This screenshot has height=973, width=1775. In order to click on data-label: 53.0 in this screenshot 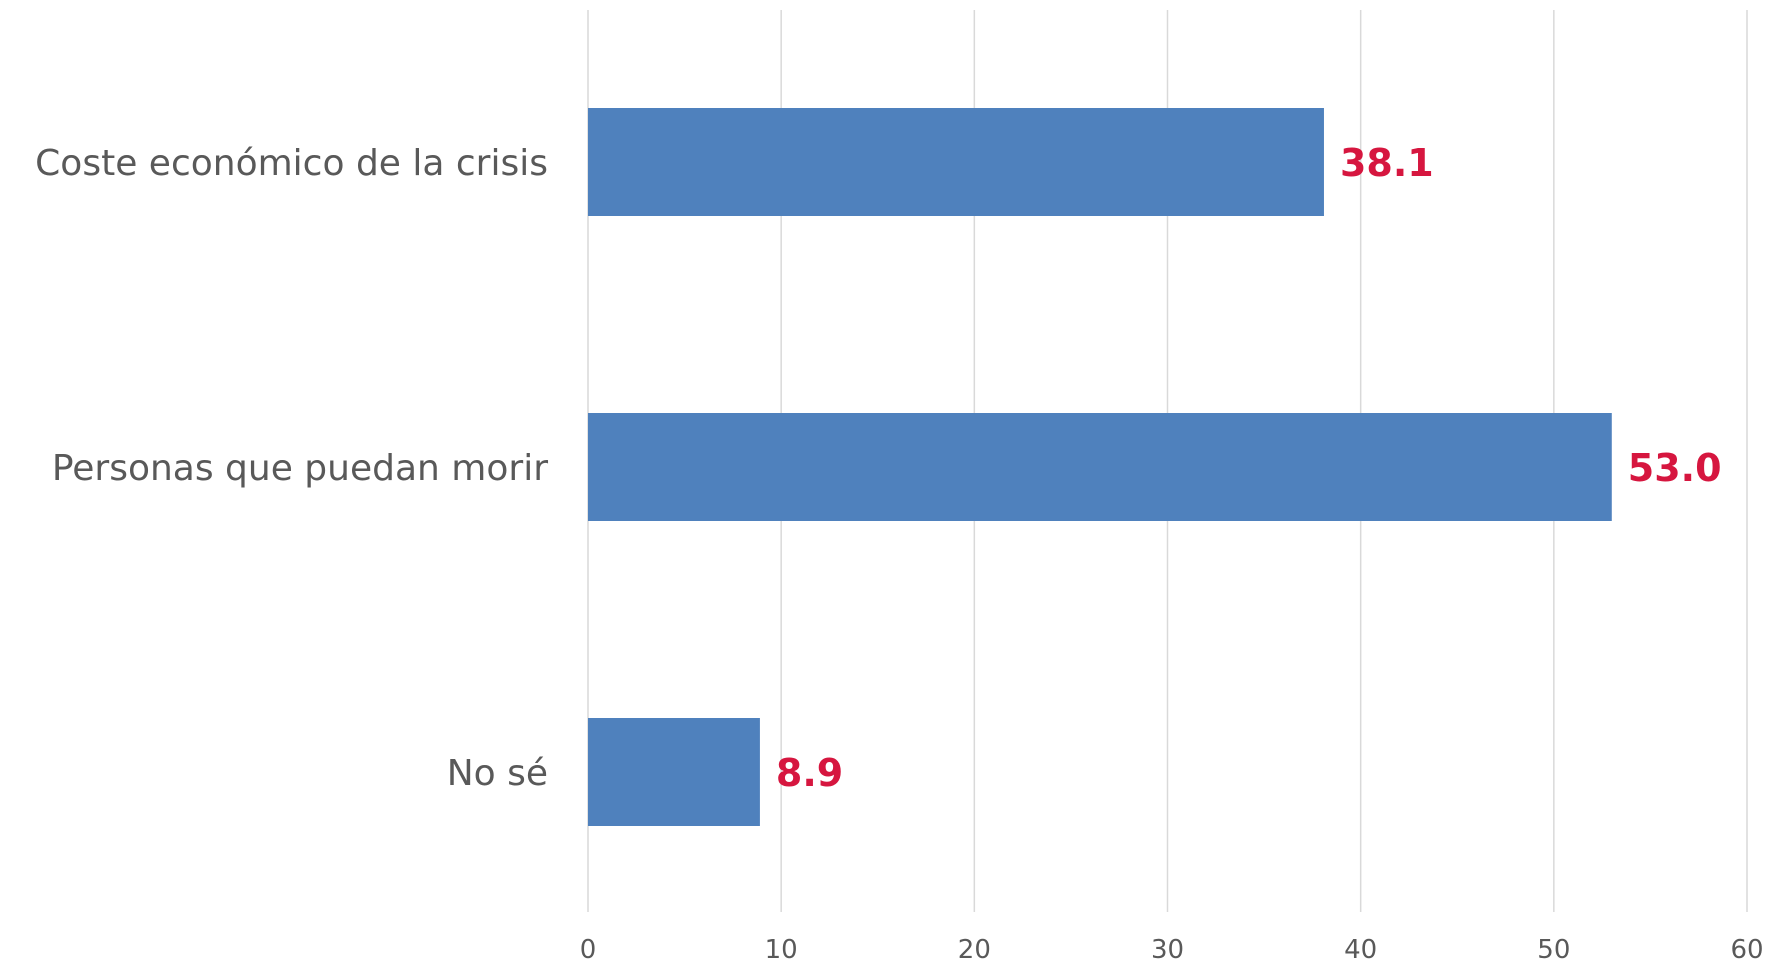, I will do `click(1675, 468)`.